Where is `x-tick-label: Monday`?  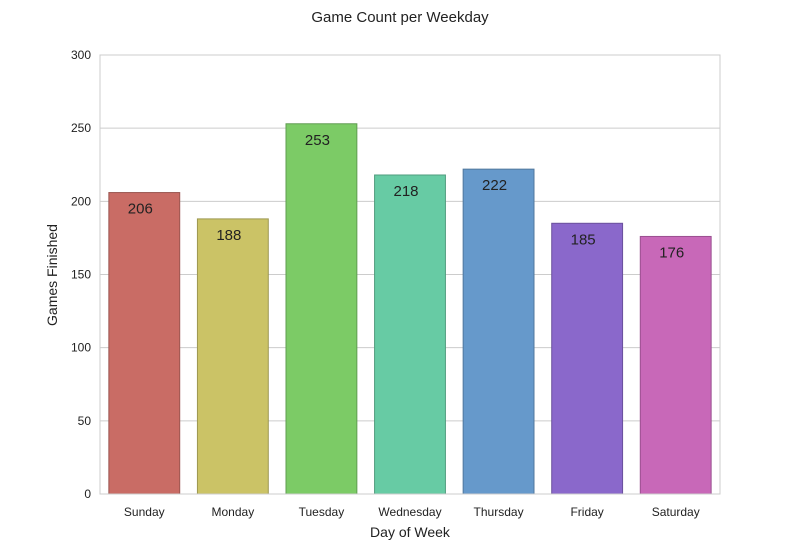
x-tick-label: Monday is located at coordinates (233, 512).